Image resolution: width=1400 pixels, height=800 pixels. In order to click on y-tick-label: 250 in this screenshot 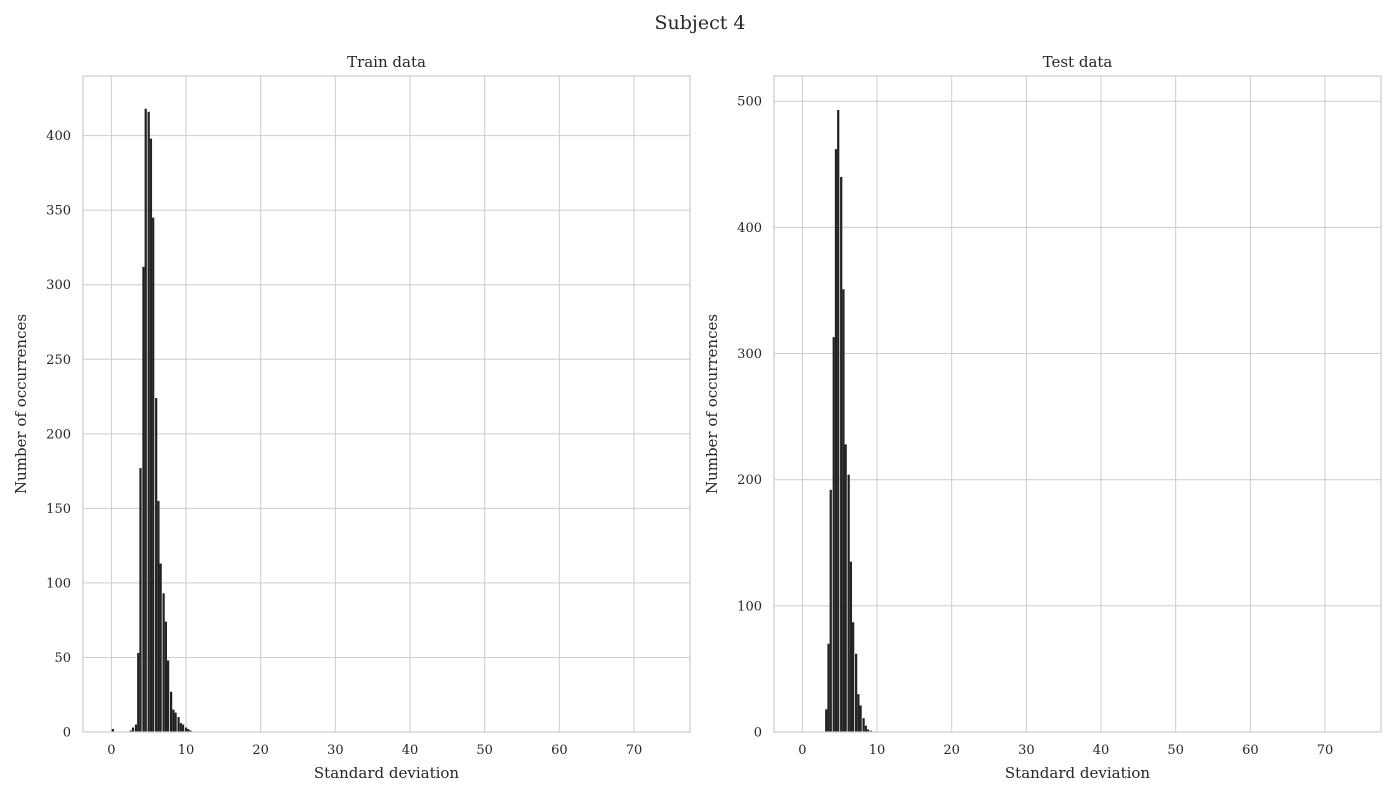, I will do `click(58, 360)`.